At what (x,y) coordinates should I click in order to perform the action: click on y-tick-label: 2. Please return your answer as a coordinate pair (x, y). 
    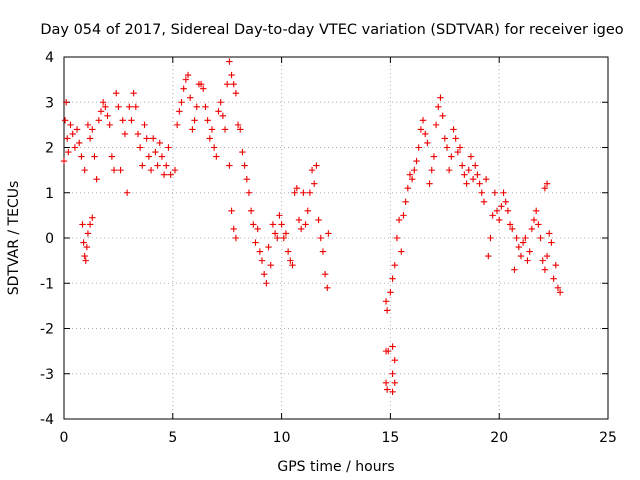
    Looking at the image, I should click on (49, 149).